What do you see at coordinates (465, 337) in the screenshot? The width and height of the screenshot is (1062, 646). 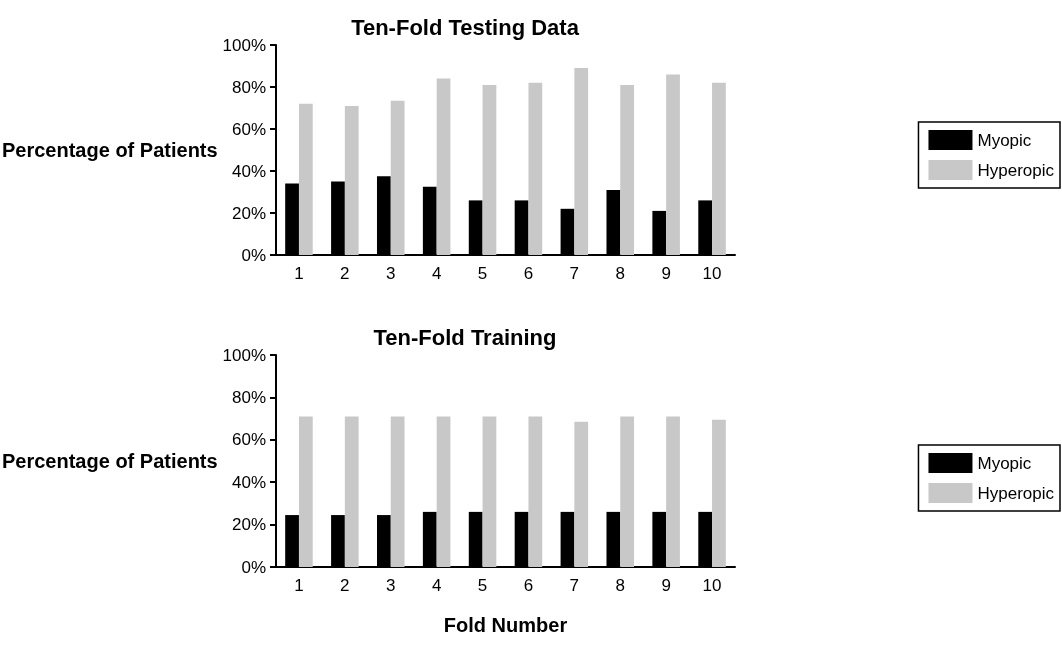 I see `chart-title: Ten-Fold Training` at bounding box center [465, 337].